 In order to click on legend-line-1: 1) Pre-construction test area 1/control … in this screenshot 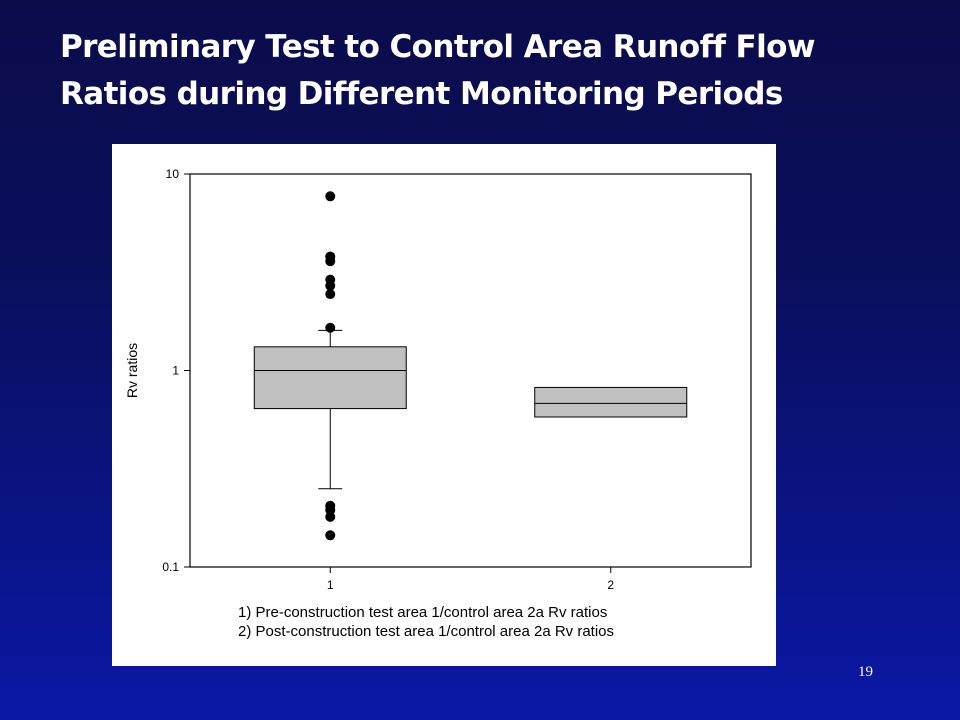, I will do `click(422, 612)`.